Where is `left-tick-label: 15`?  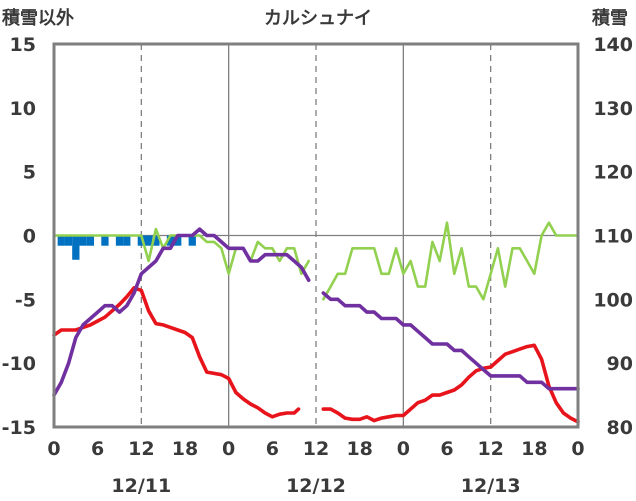 left-tick-label: 15 is located at coordinates (23, 45).